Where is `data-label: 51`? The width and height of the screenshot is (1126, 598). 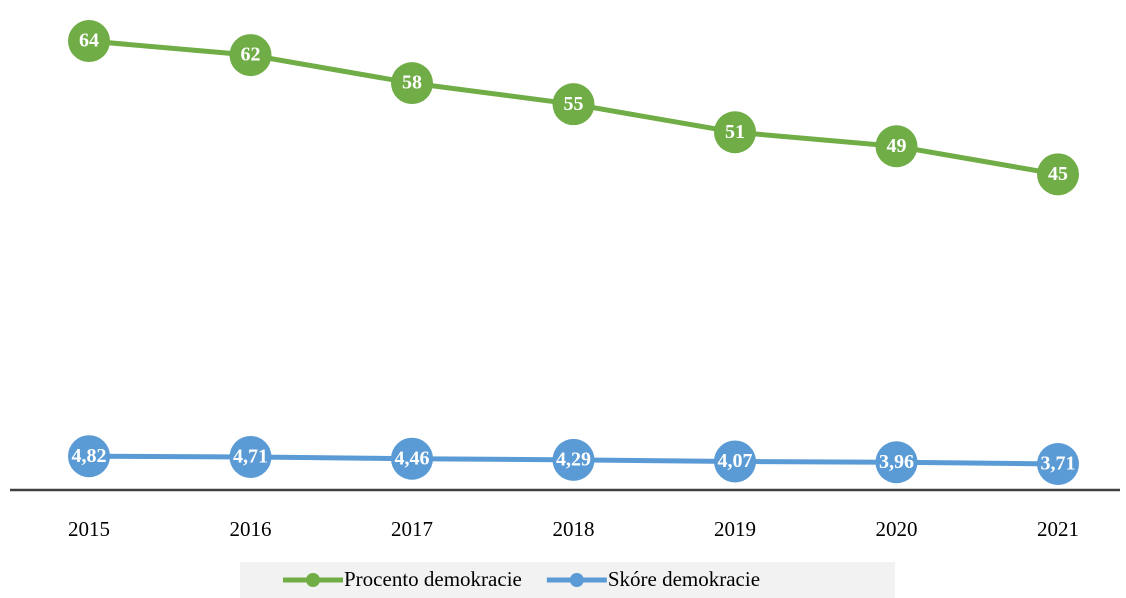 data-label: 51 is located at coordinates (735, 132).